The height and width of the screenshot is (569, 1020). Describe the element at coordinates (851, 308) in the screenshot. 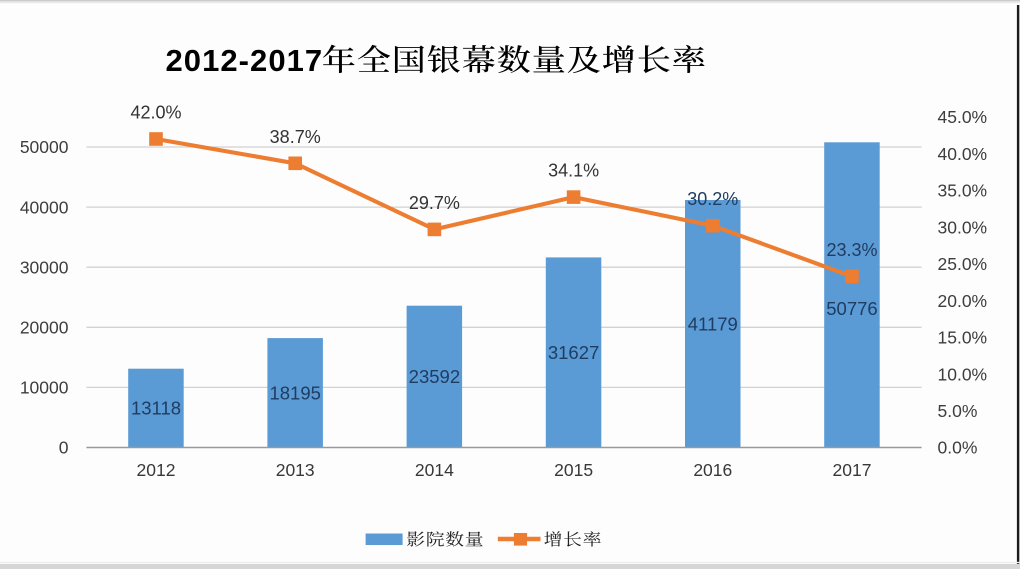

I see `svg-text: 50776` at that location.